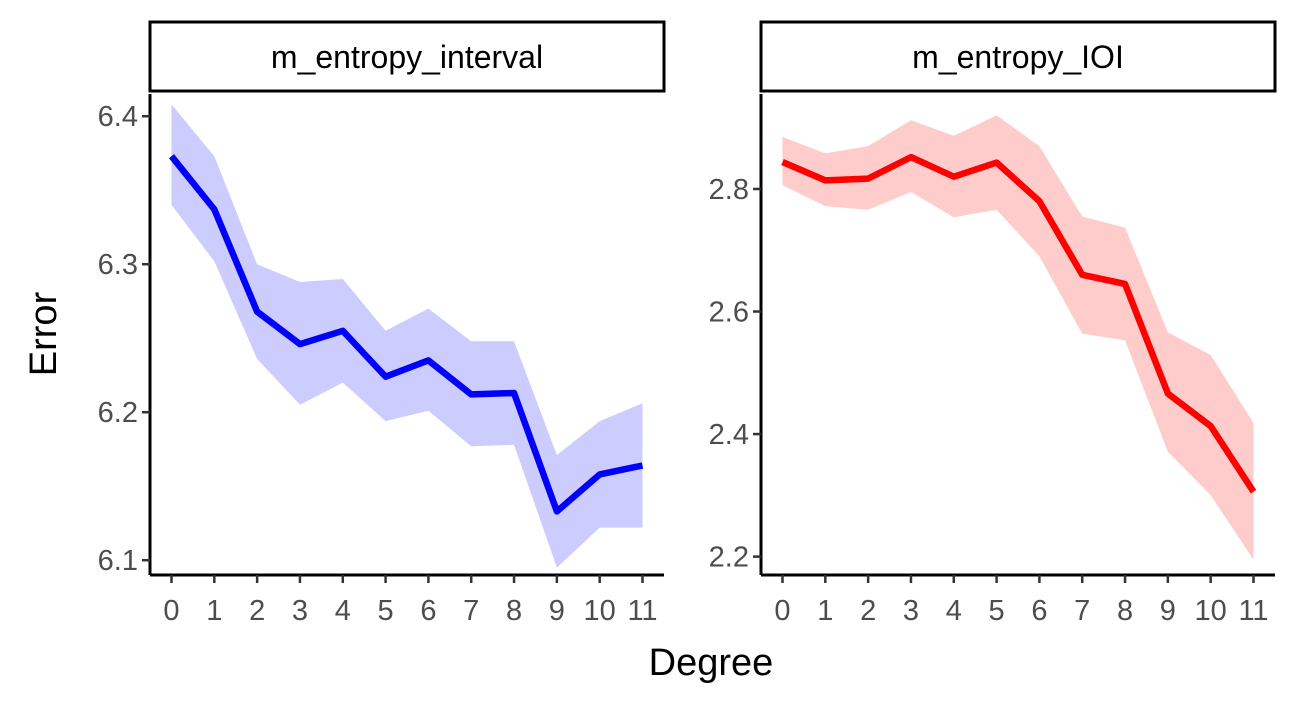 Image resolution: width=1299 pixels, height=708 pixels. Describe the element at coordinates (118, 117) in the screenshot. I see `y-tick-label: 6.4` at that location.